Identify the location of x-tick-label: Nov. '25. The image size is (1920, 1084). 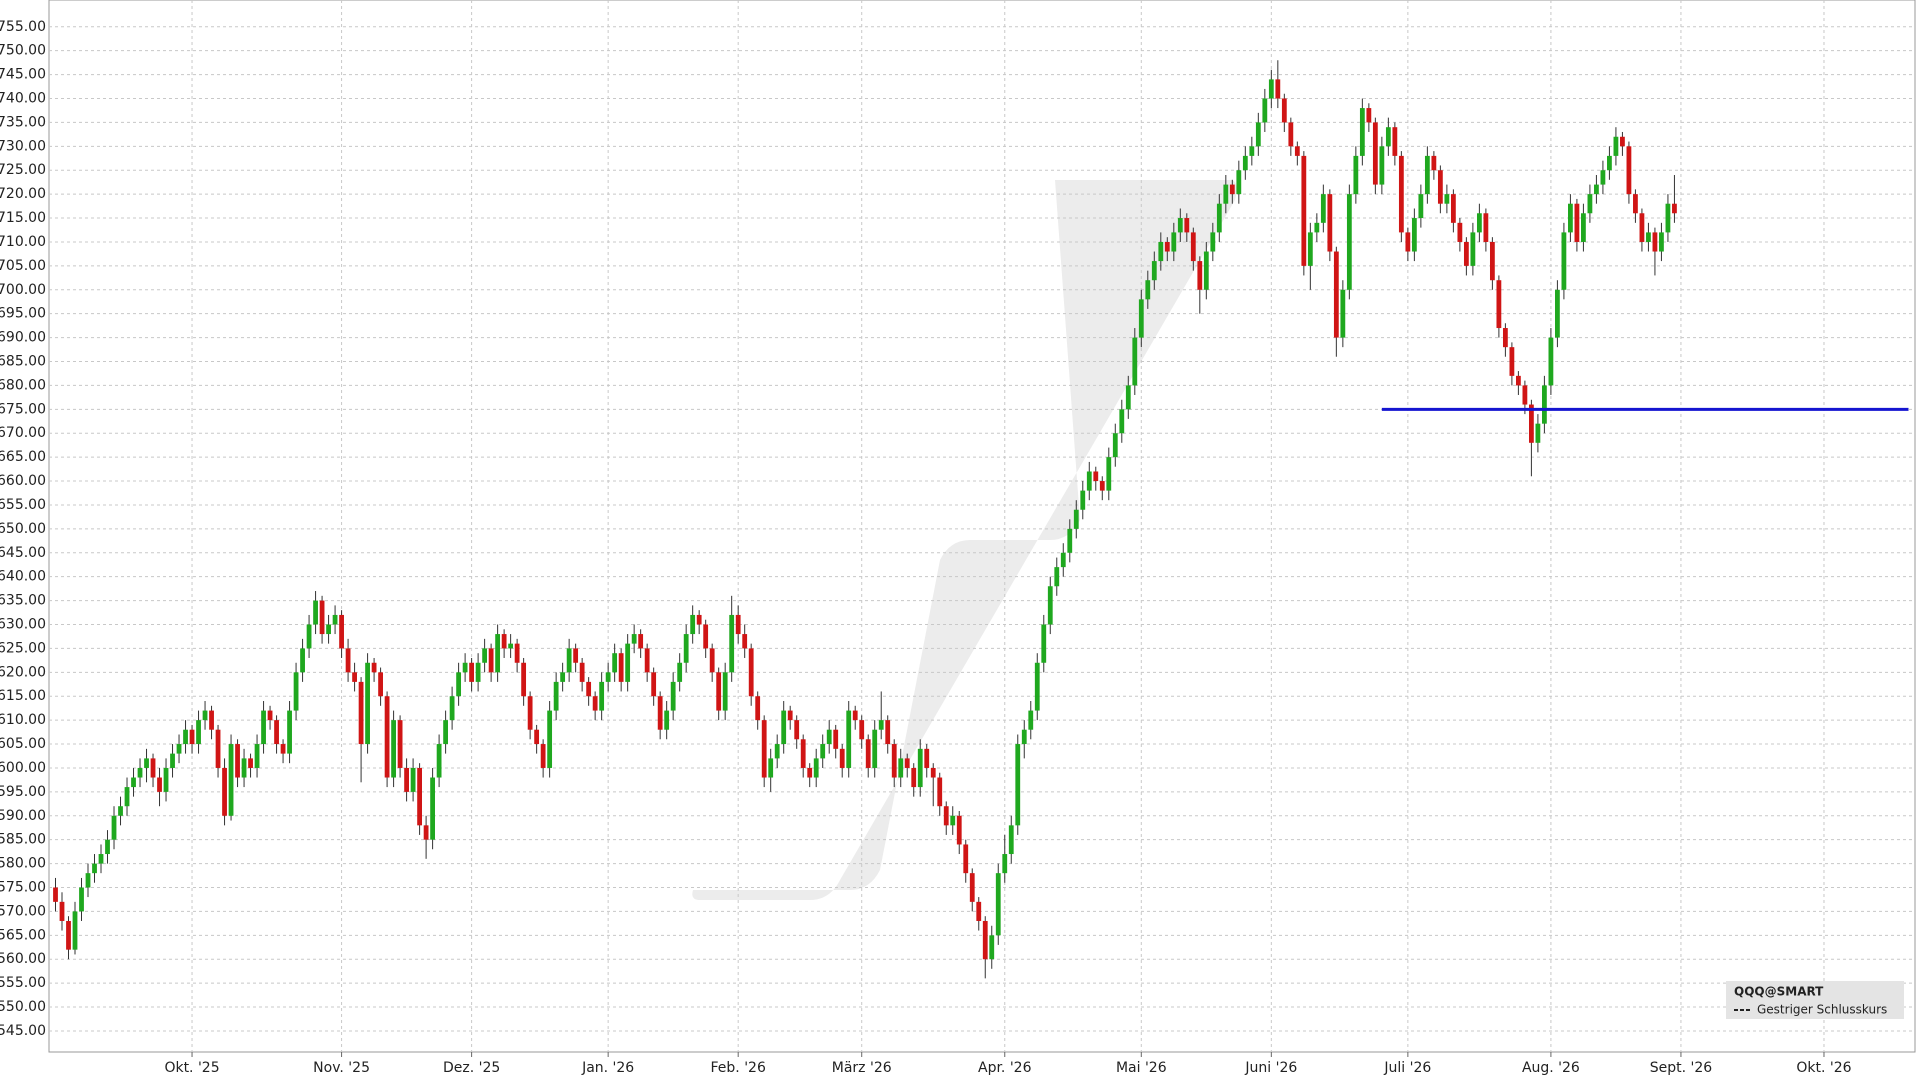
(341, 1068).